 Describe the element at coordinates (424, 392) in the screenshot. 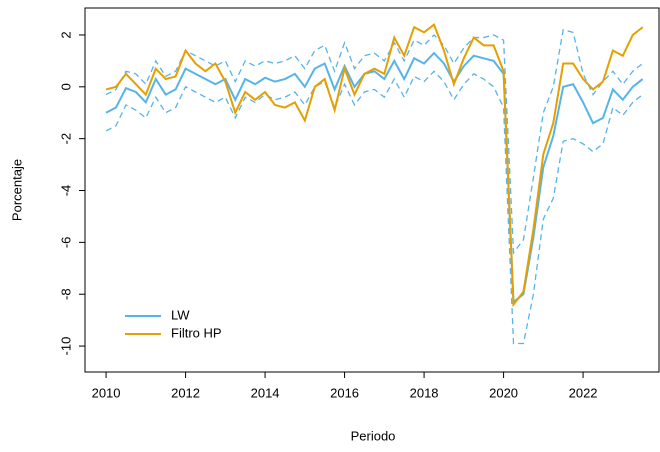

I see `x-tick-label: 2018` at that location.